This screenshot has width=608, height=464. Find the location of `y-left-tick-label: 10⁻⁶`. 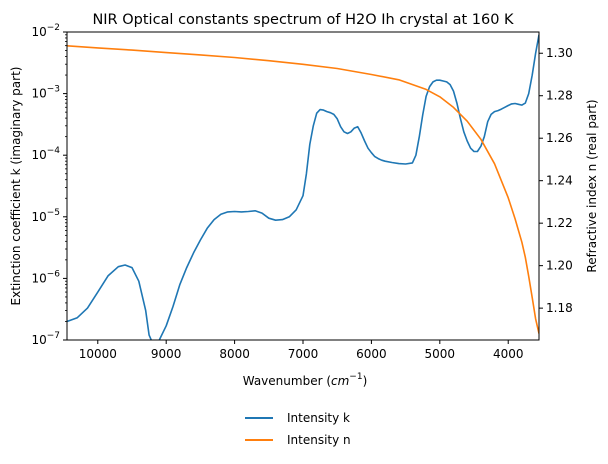

y-left-tick-label: 10⁻⁶ is located at coordinates (45, 277).